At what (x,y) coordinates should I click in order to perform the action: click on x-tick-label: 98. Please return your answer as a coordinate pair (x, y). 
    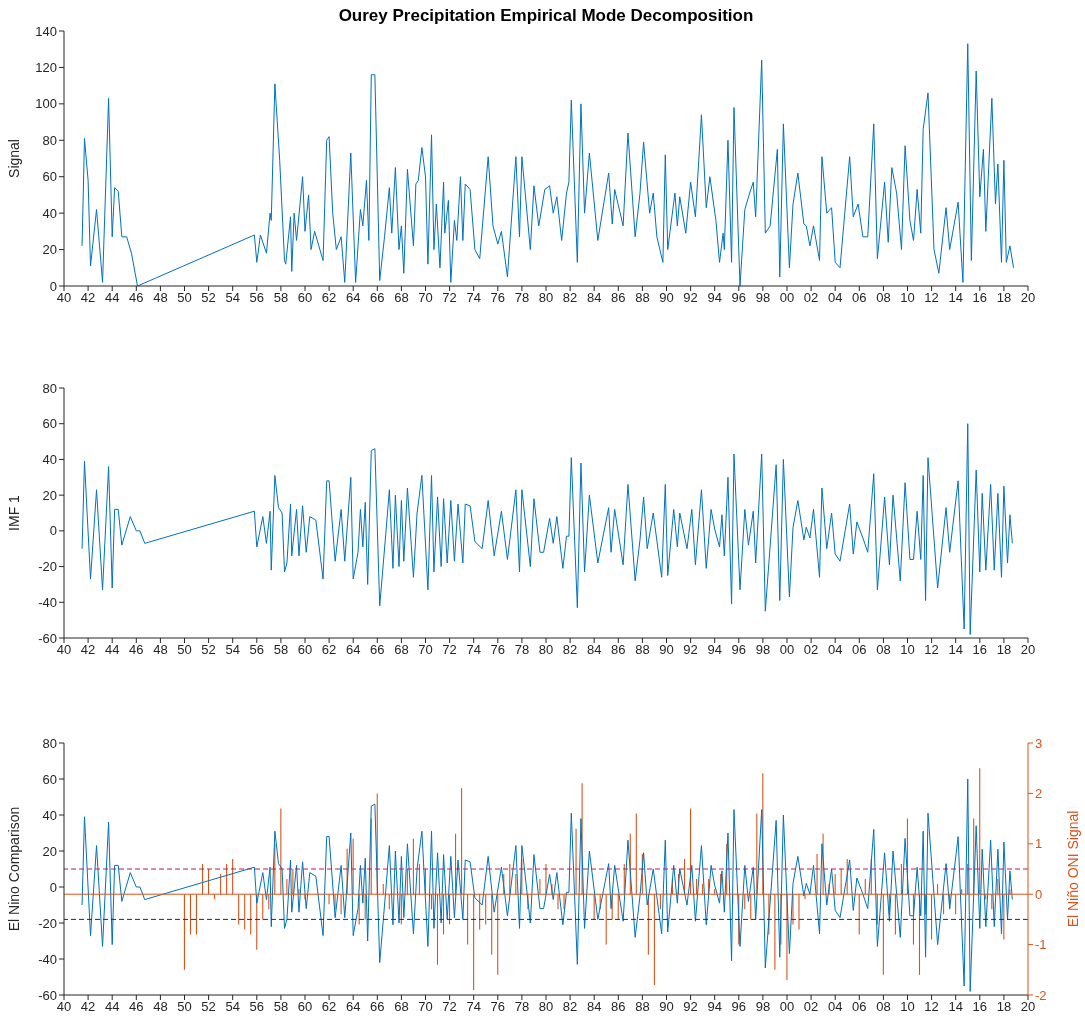
    Looking at the image, I should click on (763, 1007).